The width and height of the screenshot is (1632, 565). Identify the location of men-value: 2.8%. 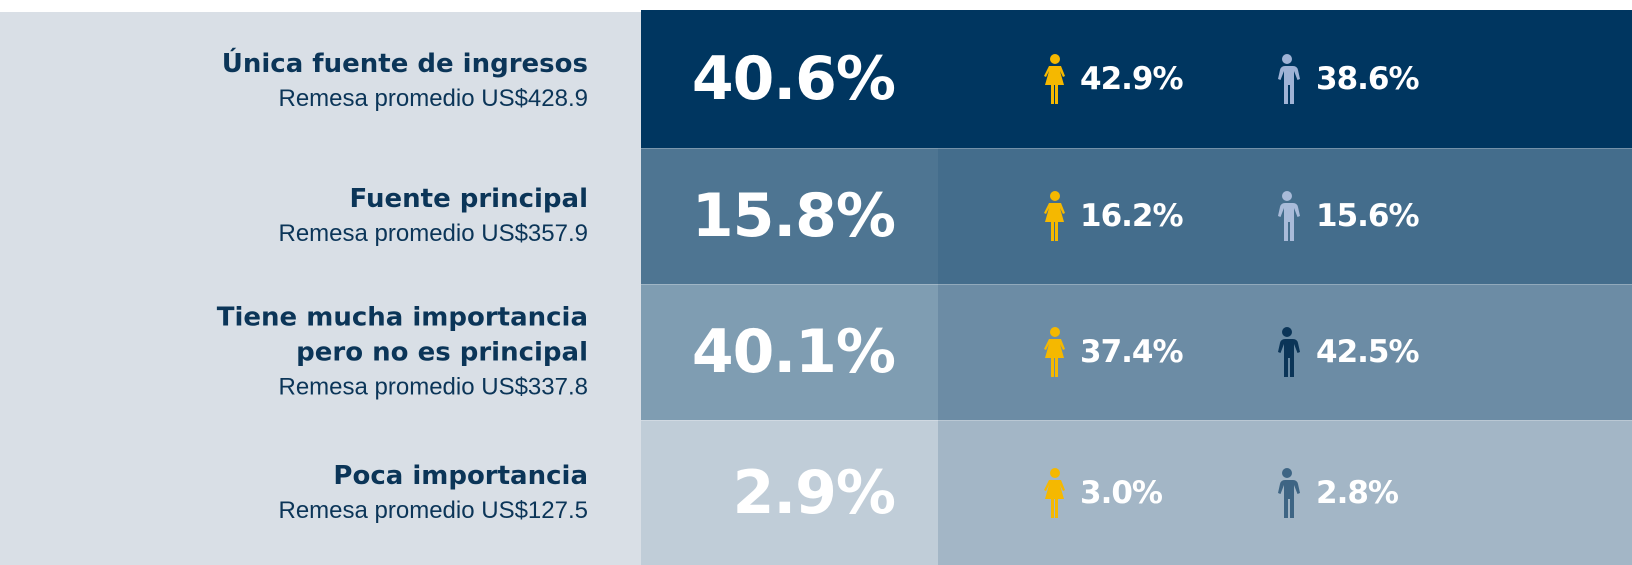
(1357, 492).